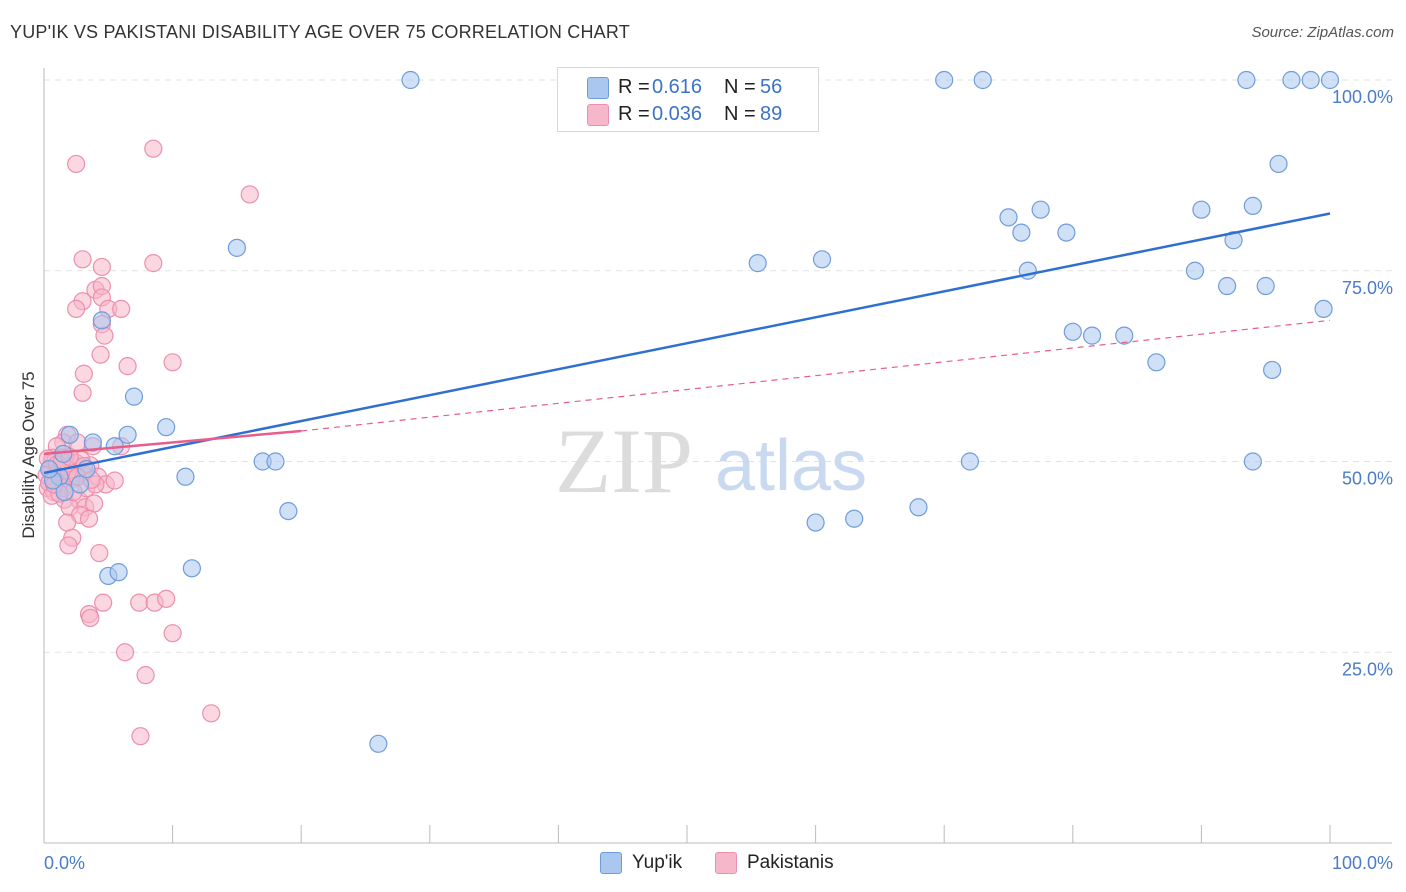  What do you see at coordinates (1322, 32) in the screenshot?
I see `source-label: Source: ZipAtlas.com` at bounding box center [1322, 32].